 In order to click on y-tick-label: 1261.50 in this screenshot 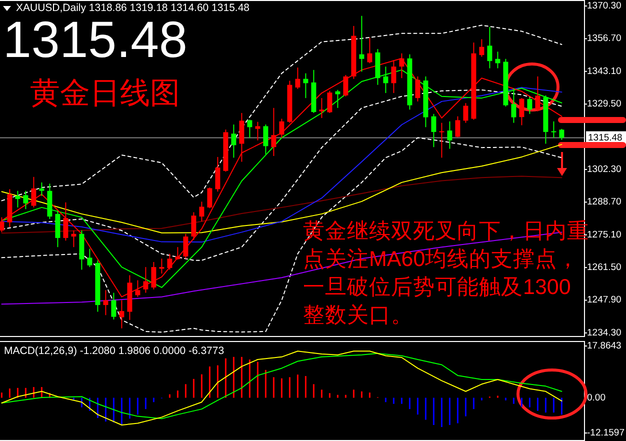, I will do `click(604, 268)`.